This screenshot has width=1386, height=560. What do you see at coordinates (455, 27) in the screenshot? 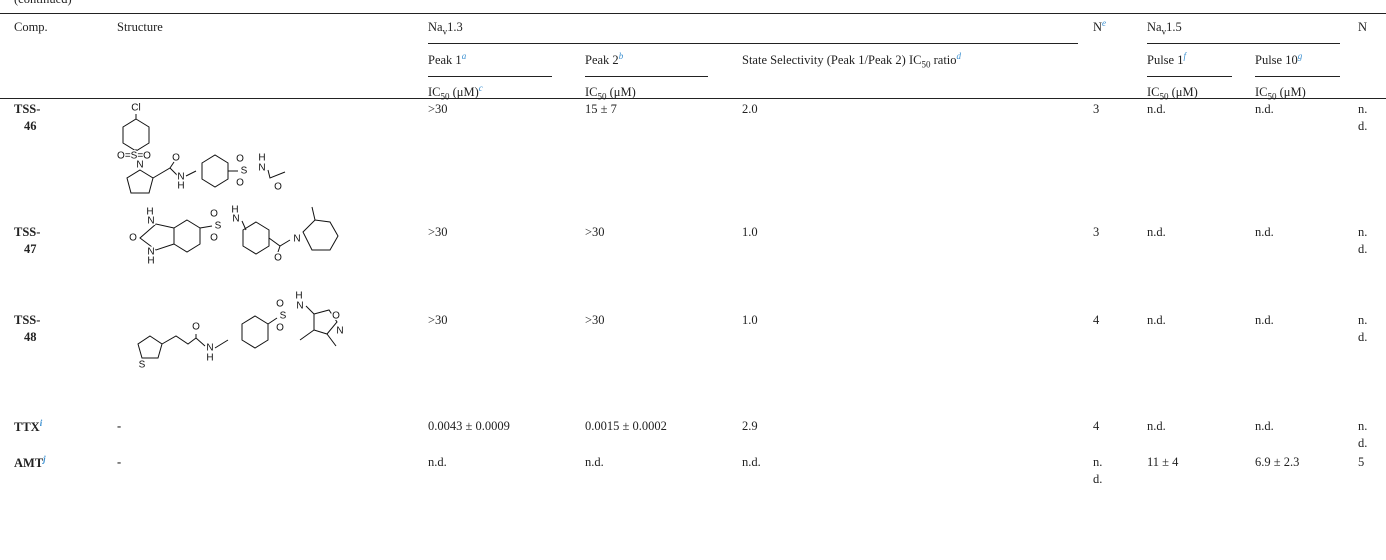
I see `text-part: 1.3` at bounding box center [455, 27].